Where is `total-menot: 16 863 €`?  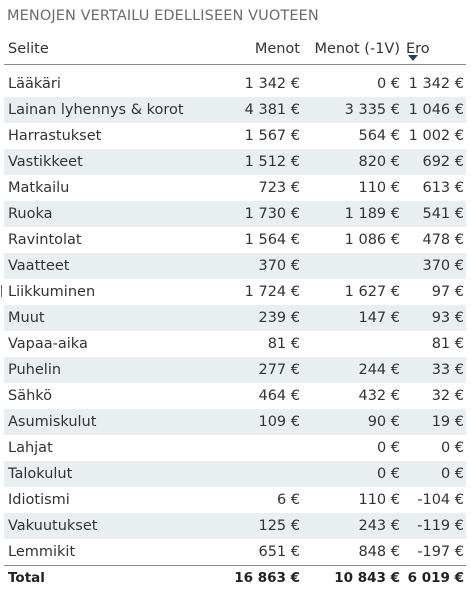 total-menot: 16 863 € is located at coordinates (266, 578).